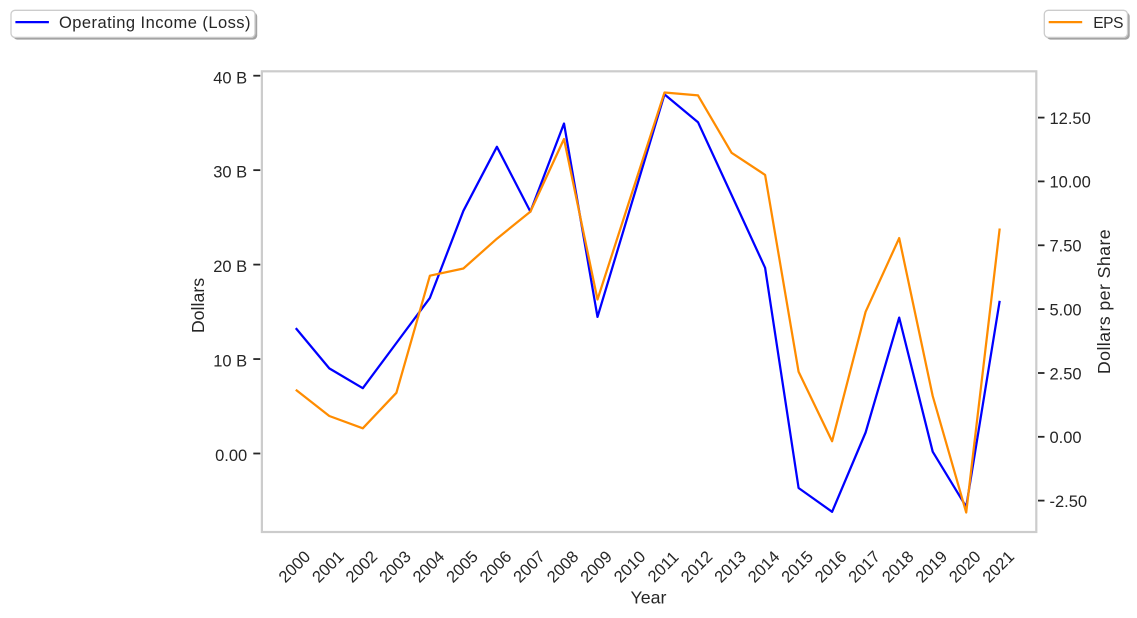 This screenshot has width=1137, height=618. What do you see at coordinates (649, 598) in the screenshot?
I see `svg-text: Year` at bounding box center [649, 598].